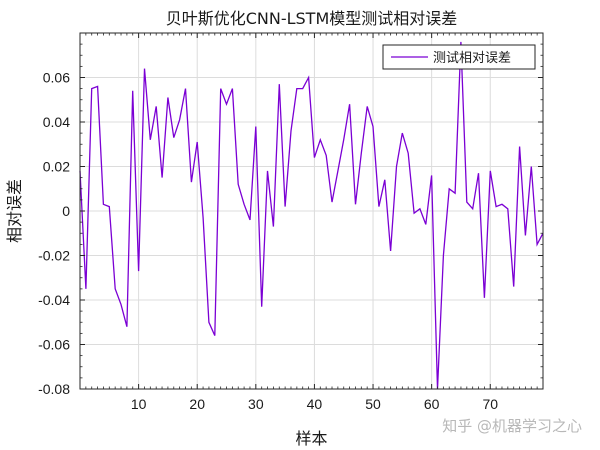 This screenshot has width=600, height=450. What do you see at coordinates (472, 58) in the screenshot?
I see `legend-label: 测试相对误差` at bounding box center [472, 58].